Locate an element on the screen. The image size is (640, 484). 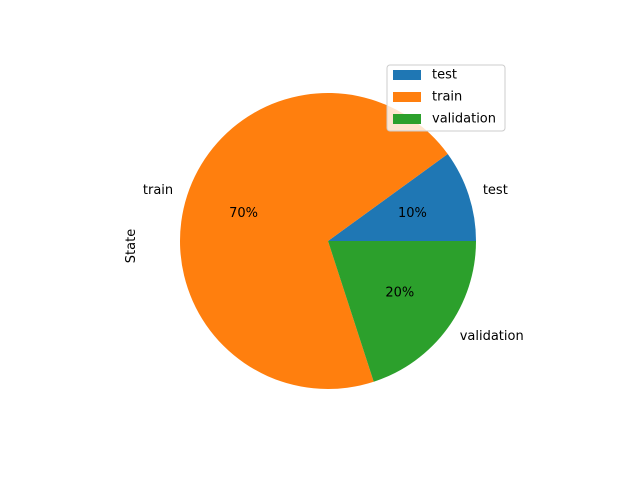
pie-slice-test is located at coordinates (402, 197).